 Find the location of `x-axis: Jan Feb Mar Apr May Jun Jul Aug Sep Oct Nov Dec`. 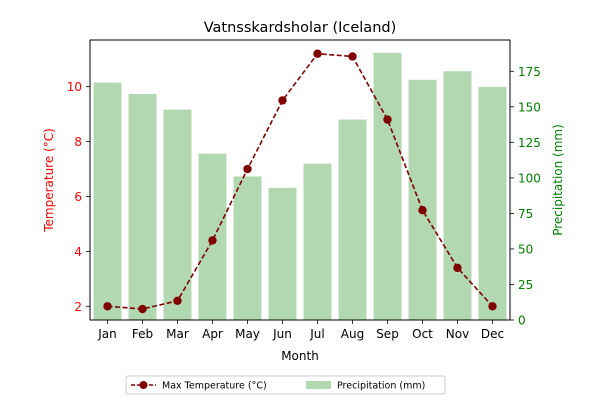

x-axis: Jan Feb Mar Apr May Jun Jul Aug Sep Oct Nov Dec is located at coordinates (300, 330).